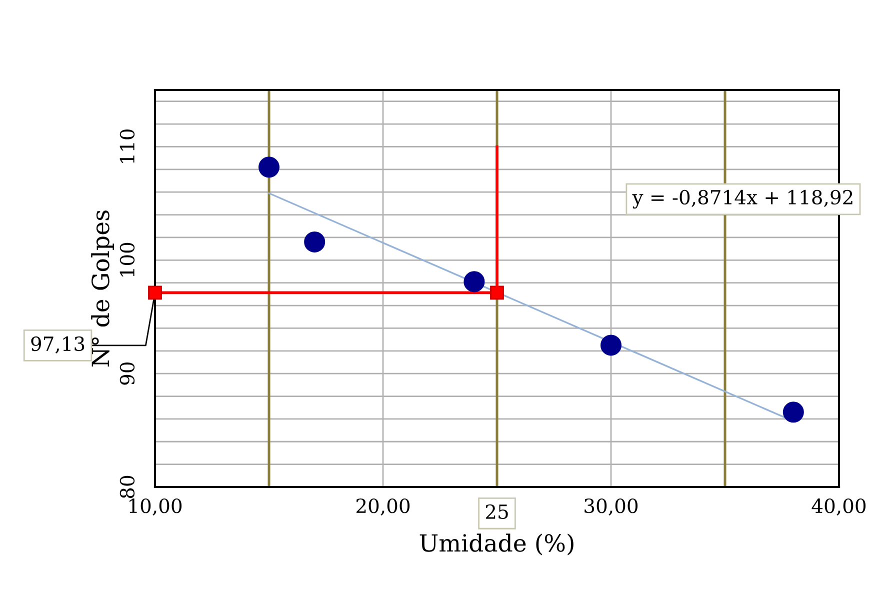  What do you see at coordinates (127, 373) in the screenshot?
I see `y-tick-label: 90` at bounding box center [127, 373].